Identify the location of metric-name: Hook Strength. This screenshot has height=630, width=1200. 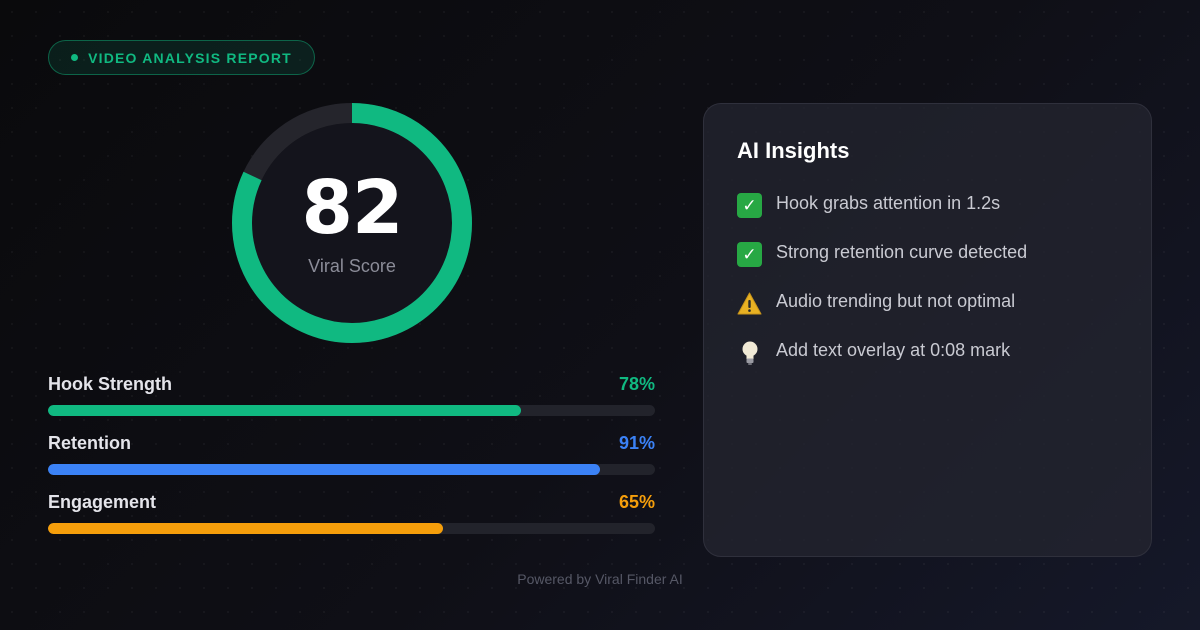
(110, 384).